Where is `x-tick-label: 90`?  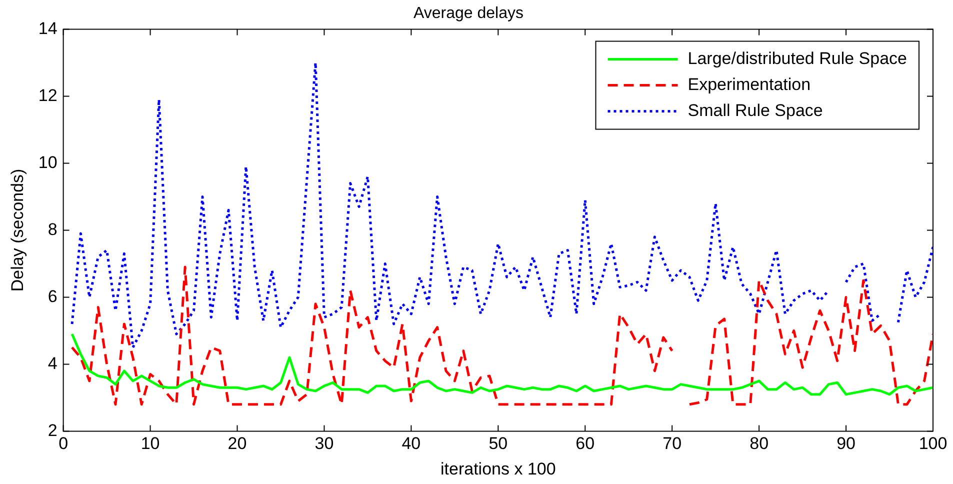 x-tick-label: 90 is located at coordinates (846, 444).